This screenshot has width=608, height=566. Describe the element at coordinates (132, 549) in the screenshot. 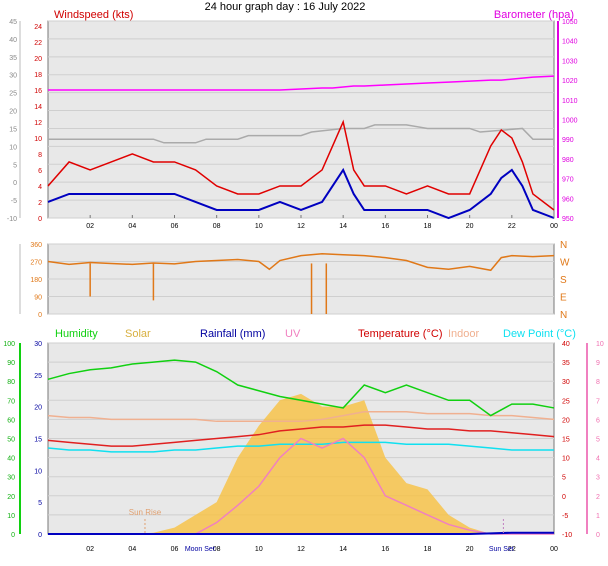

I see `climate-x-tick: 04` at that location.